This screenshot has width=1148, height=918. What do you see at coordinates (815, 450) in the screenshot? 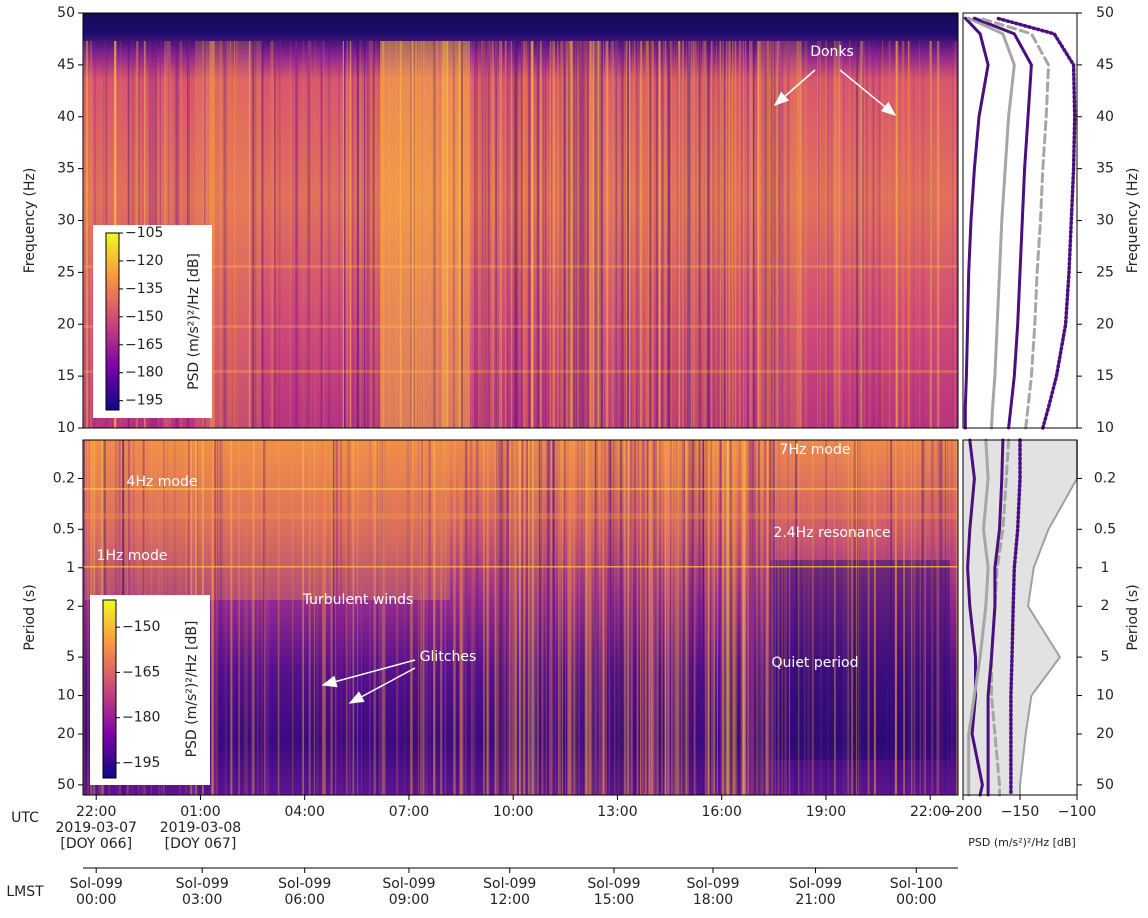
I see `annotation: 7Hz mode` at bounding box center [815, 450].